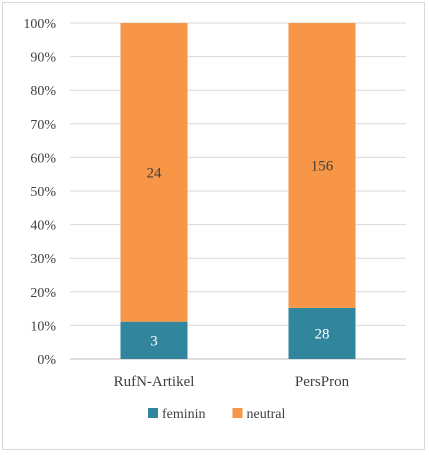 The image size is (429, 455). What do you see at coordinates (184, 414) in the screenshot?
I see `legend-label-feminin: feminin` at bounding box center [184, 414].